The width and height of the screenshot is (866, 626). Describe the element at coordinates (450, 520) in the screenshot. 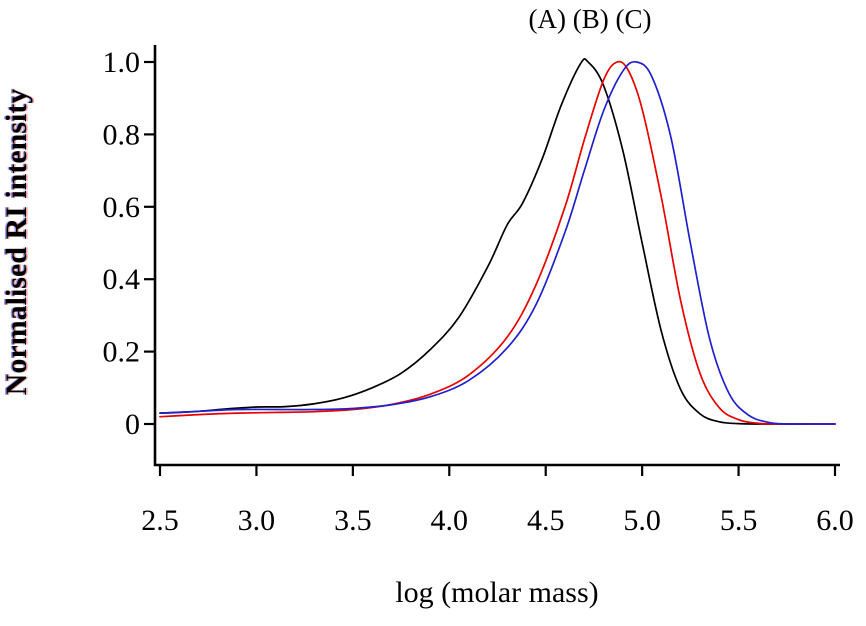

I see `x-tick-label: 4.0` at that location.